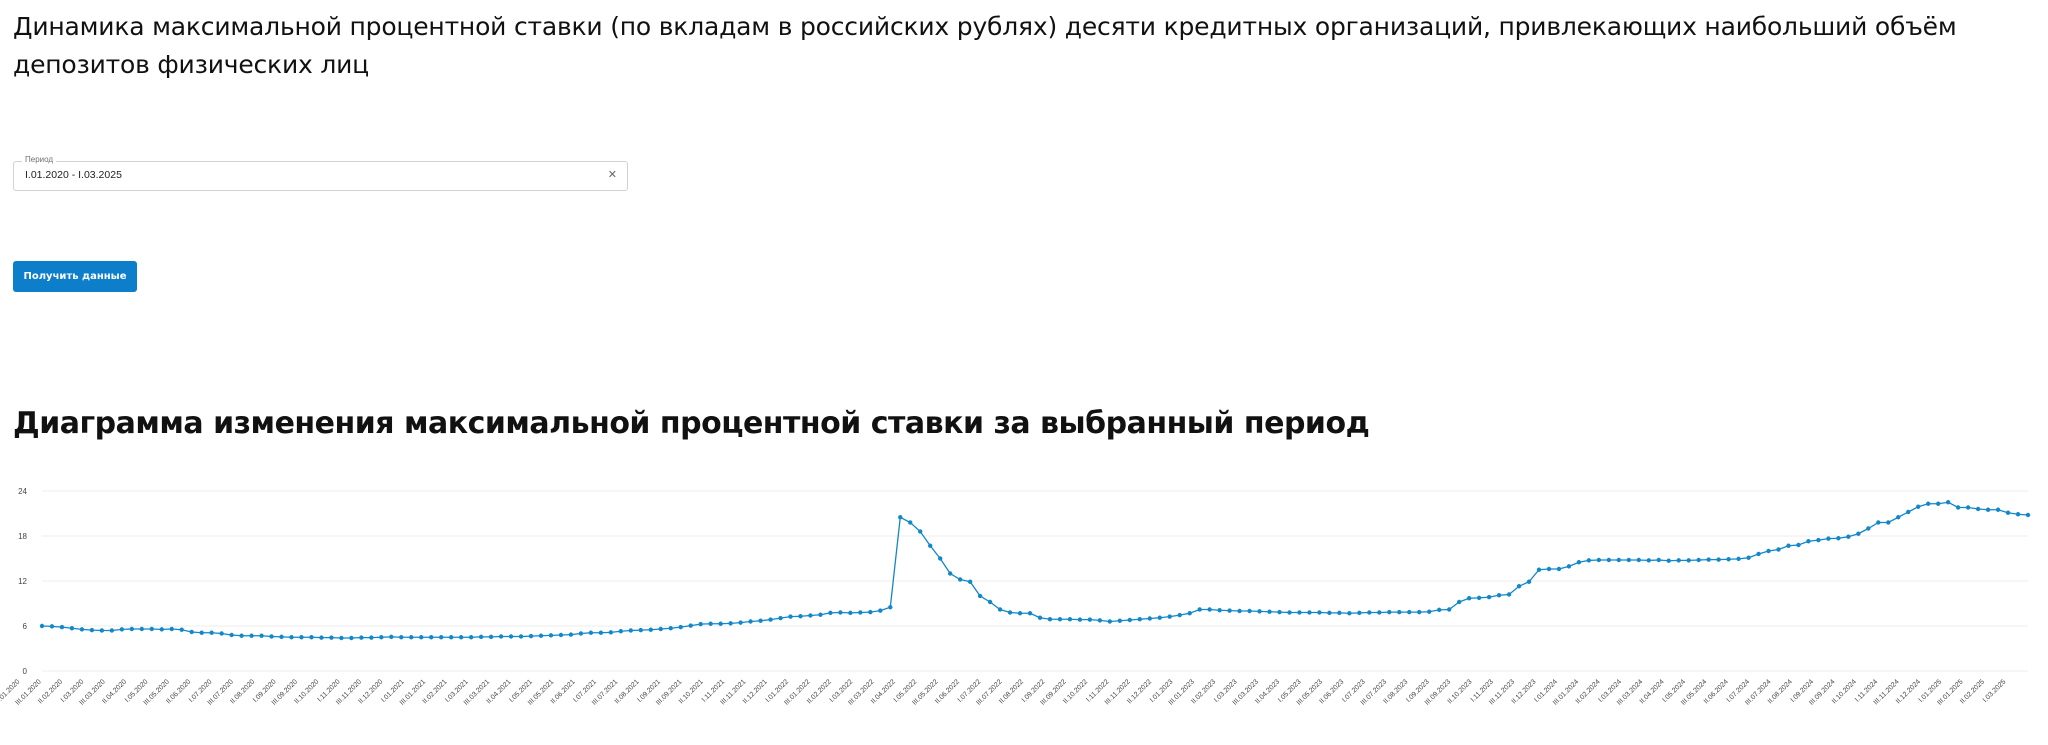  What do you see at coordinates (22, 536) in the screenshot?
I see `y-tick-label: 18` at bounding box center [22, 536].